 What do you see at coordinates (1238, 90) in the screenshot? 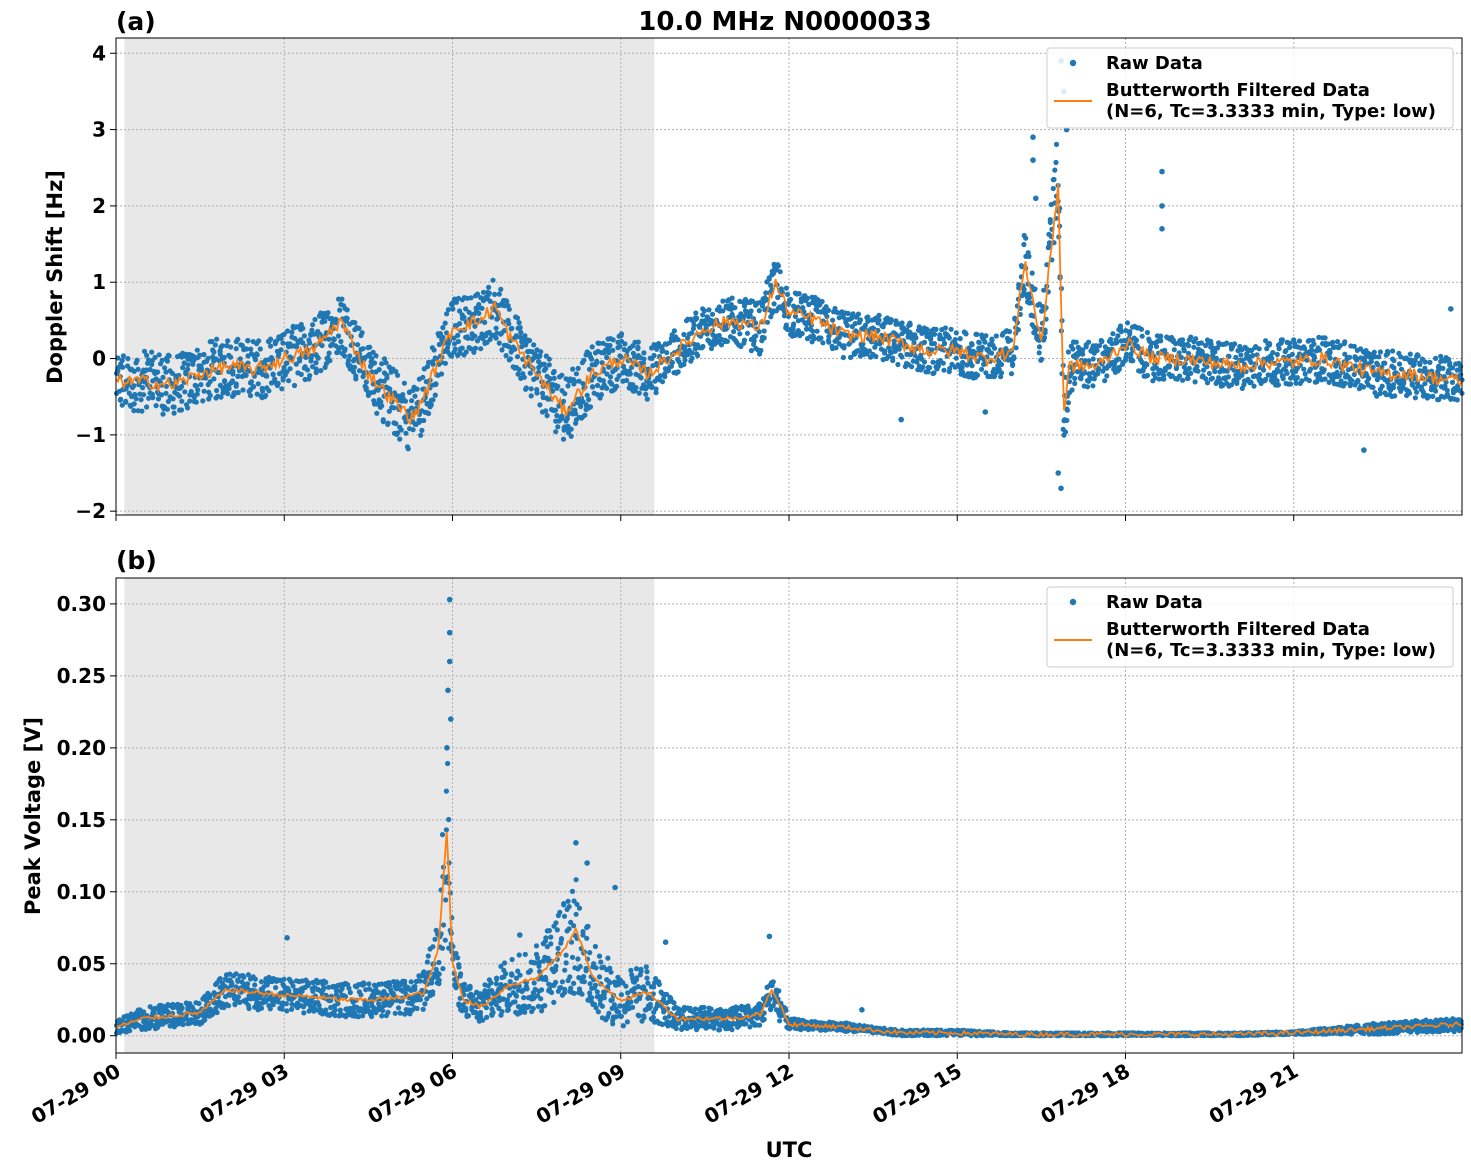
I see `legend-filtered-label-line: Butterworth Filtered Data` at bounding box center [1238, 90].